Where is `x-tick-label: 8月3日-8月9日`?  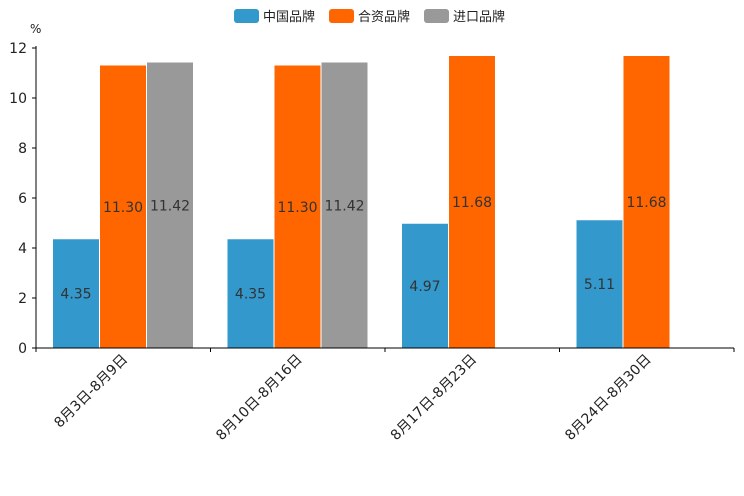 x-tick-label: 8月3日-8月9日 is located at coordinates (91, 392).